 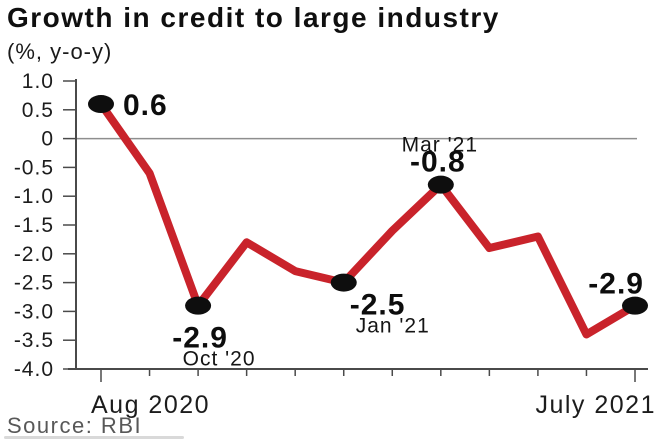 I want to click on source-text: Source: RBI, so click(x=75, y=425).